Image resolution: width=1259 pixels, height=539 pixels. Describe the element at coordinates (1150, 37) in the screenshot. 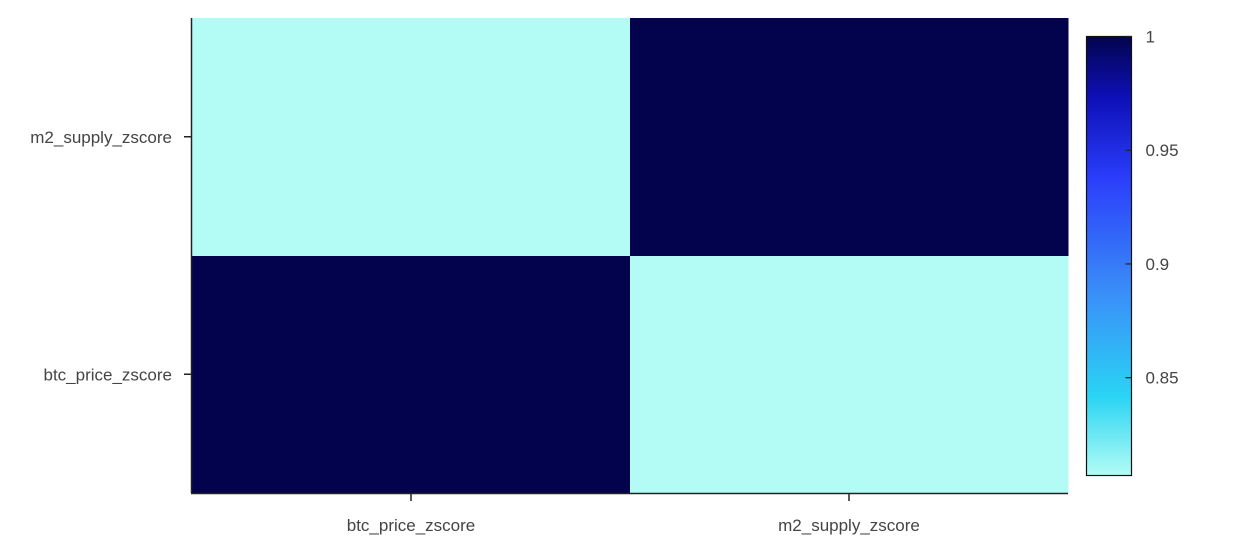

I see `colorbar-tick-label: 1` at that location.